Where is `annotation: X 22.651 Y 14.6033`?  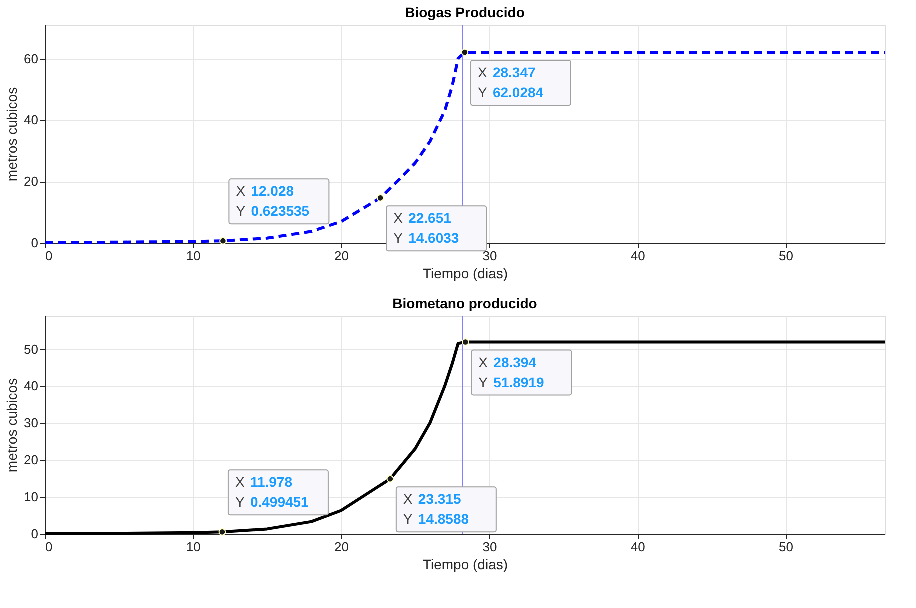
annotation: X 22.651 Y 14.6033 is located at coordinates (427, 228).